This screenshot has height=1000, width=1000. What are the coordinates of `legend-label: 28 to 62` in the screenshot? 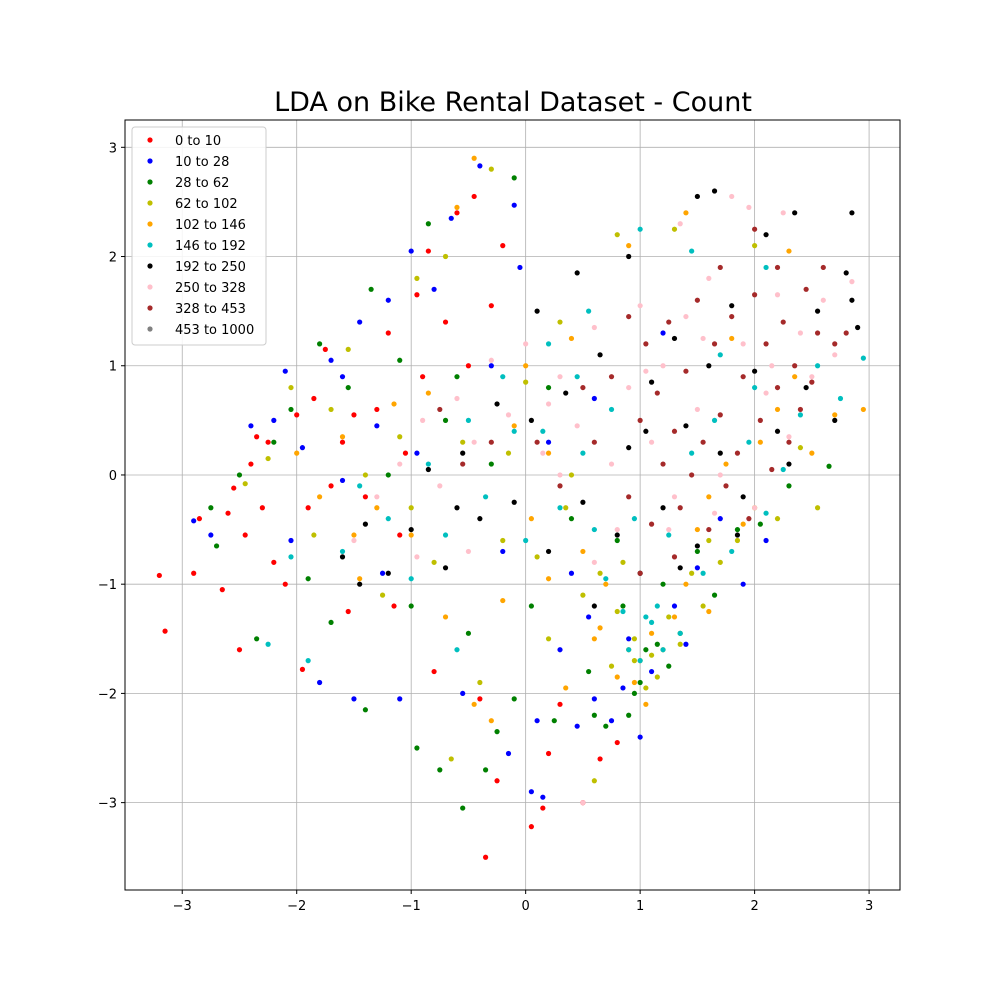 It's located at (202, 183).